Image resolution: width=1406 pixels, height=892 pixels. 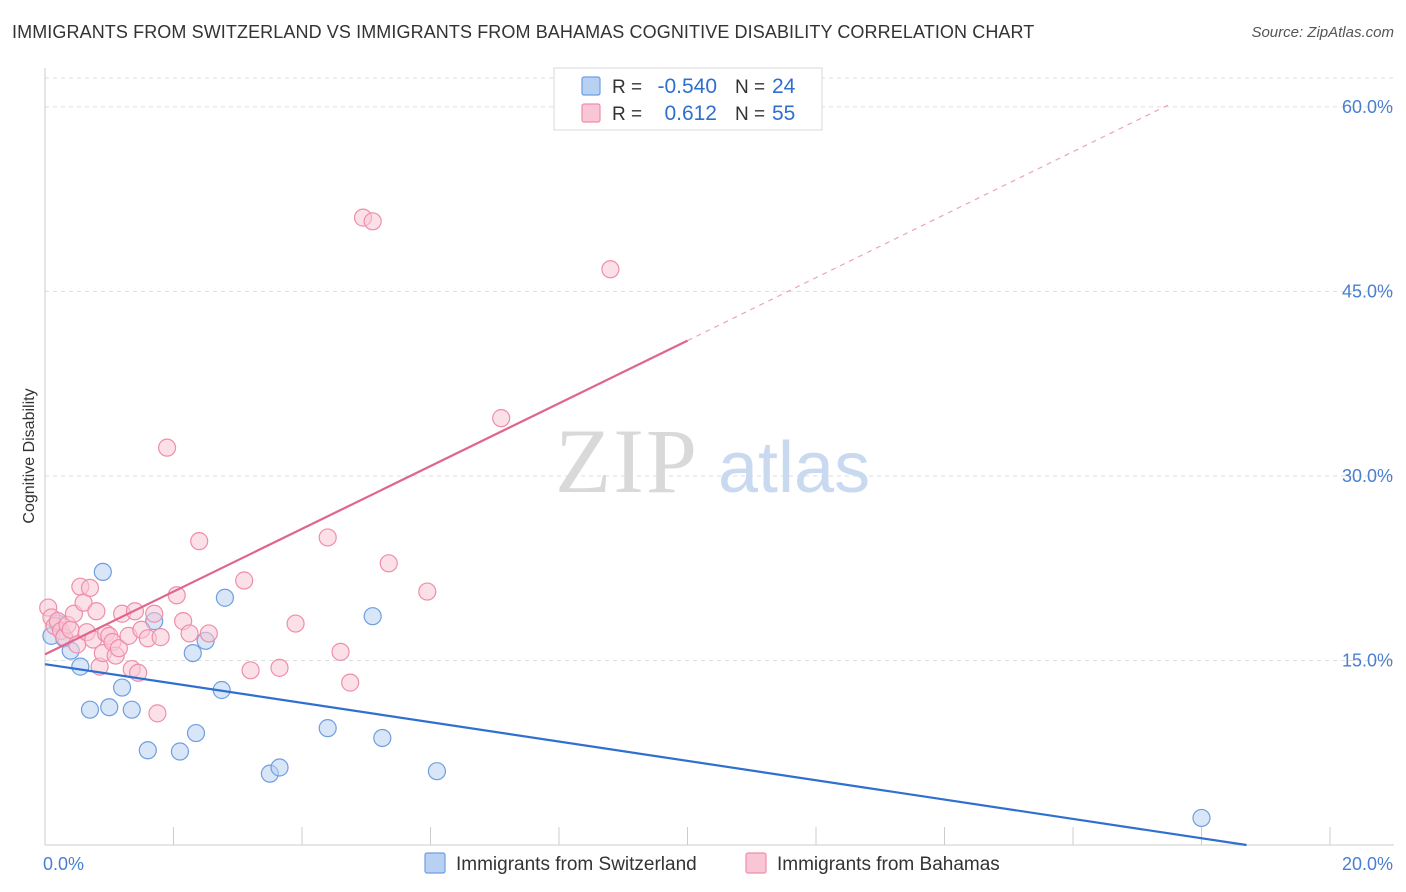 I want to click on switzerland-swatch, so click(x=591, y=86).